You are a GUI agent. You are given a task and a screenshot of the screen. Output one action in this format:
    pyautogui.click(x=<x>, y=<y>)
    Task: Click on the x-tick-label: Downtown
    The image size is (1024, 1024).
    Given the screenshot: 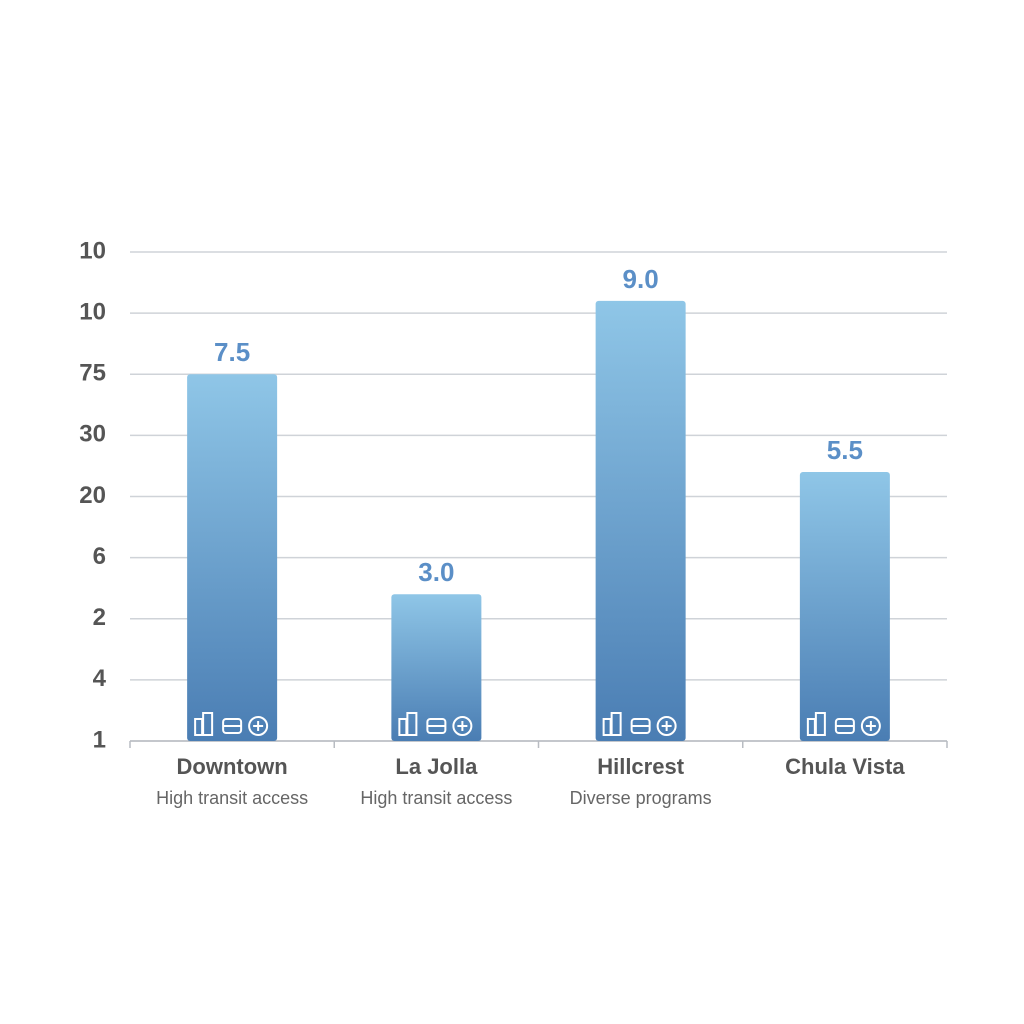 What is the action you would take?
    pyautogui.click(x=232, y=766)
    